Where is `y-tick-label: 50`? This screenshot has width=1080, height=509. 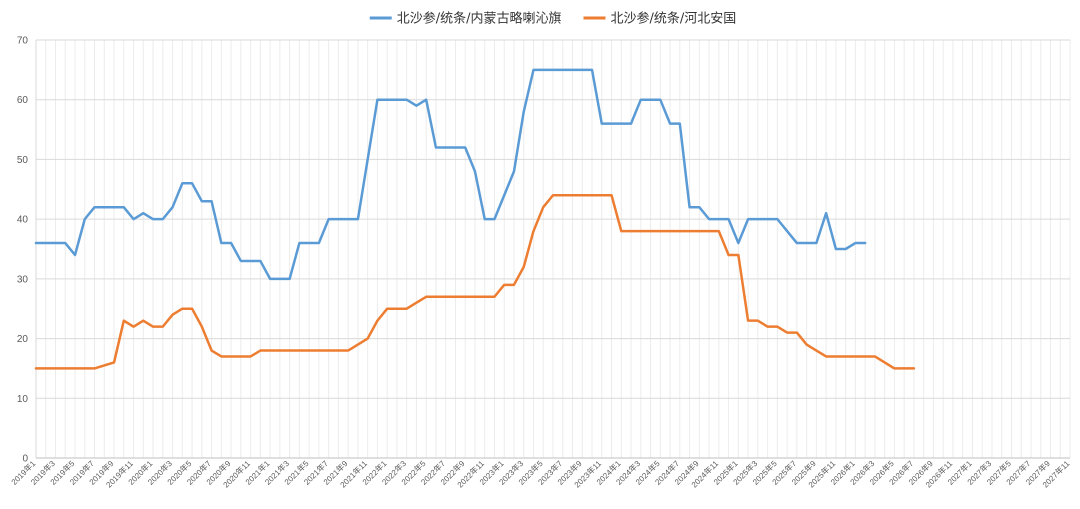 y-tick-label: 50 is located at coordinates (23, 160).